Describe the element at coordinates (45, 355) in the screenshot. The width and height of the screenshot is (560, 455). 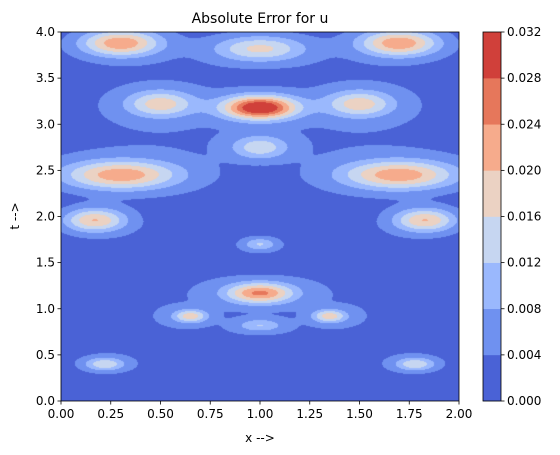
I see `y-tick-label: 0.5` at that location.